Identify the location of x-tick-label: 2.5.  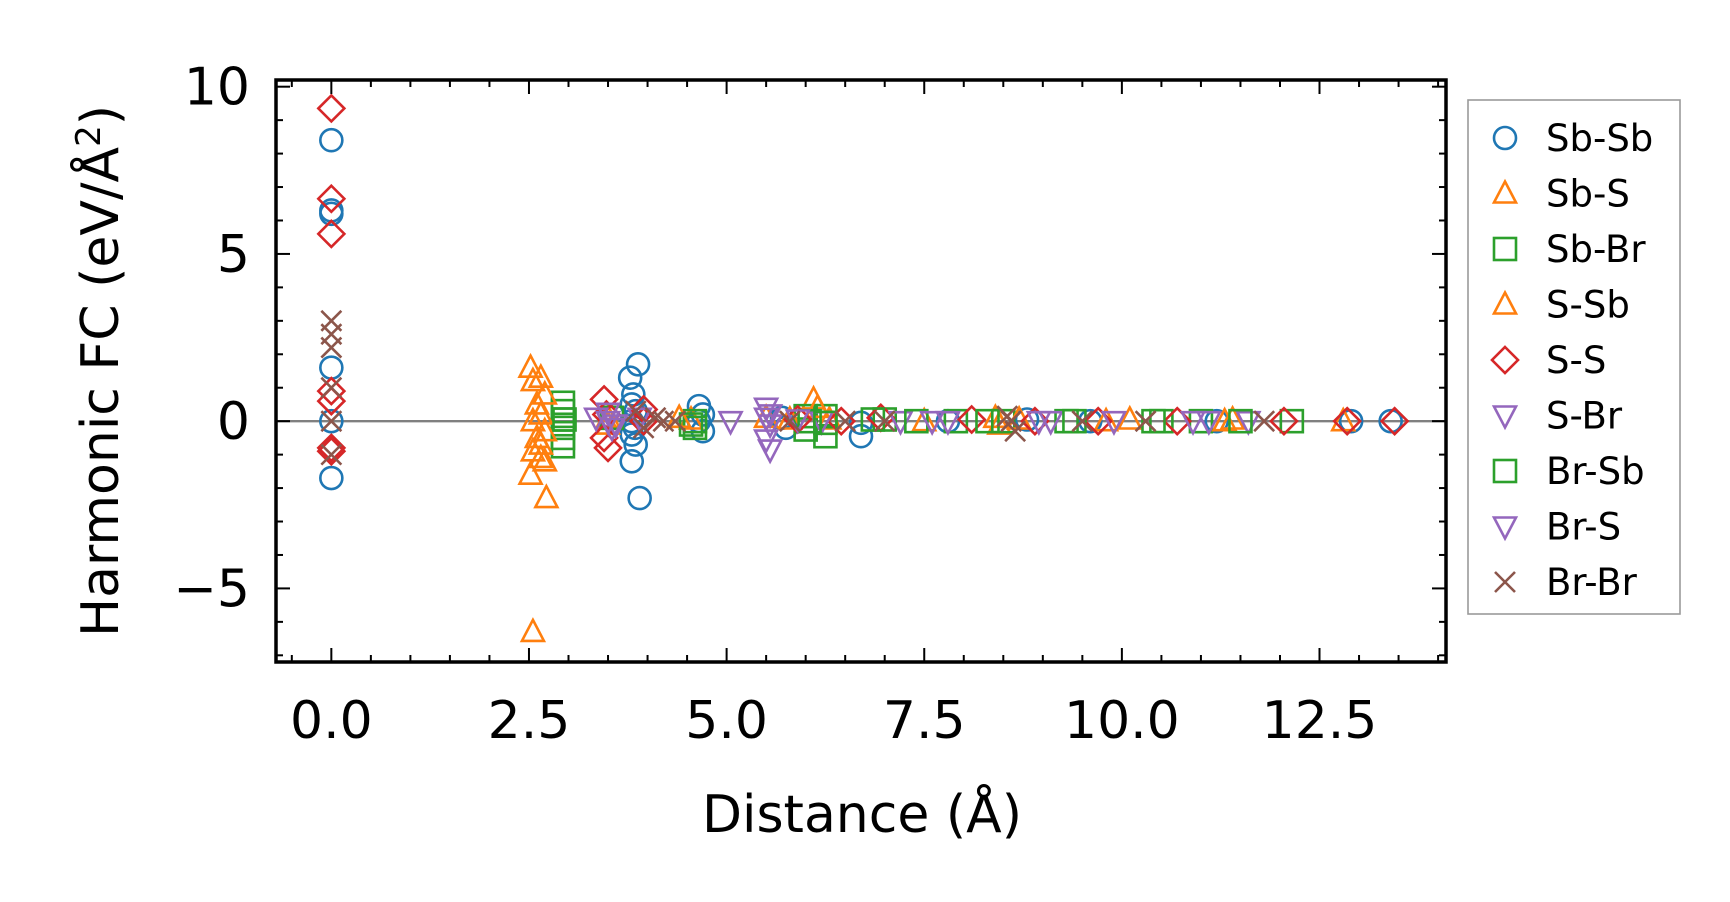
(529, 721).